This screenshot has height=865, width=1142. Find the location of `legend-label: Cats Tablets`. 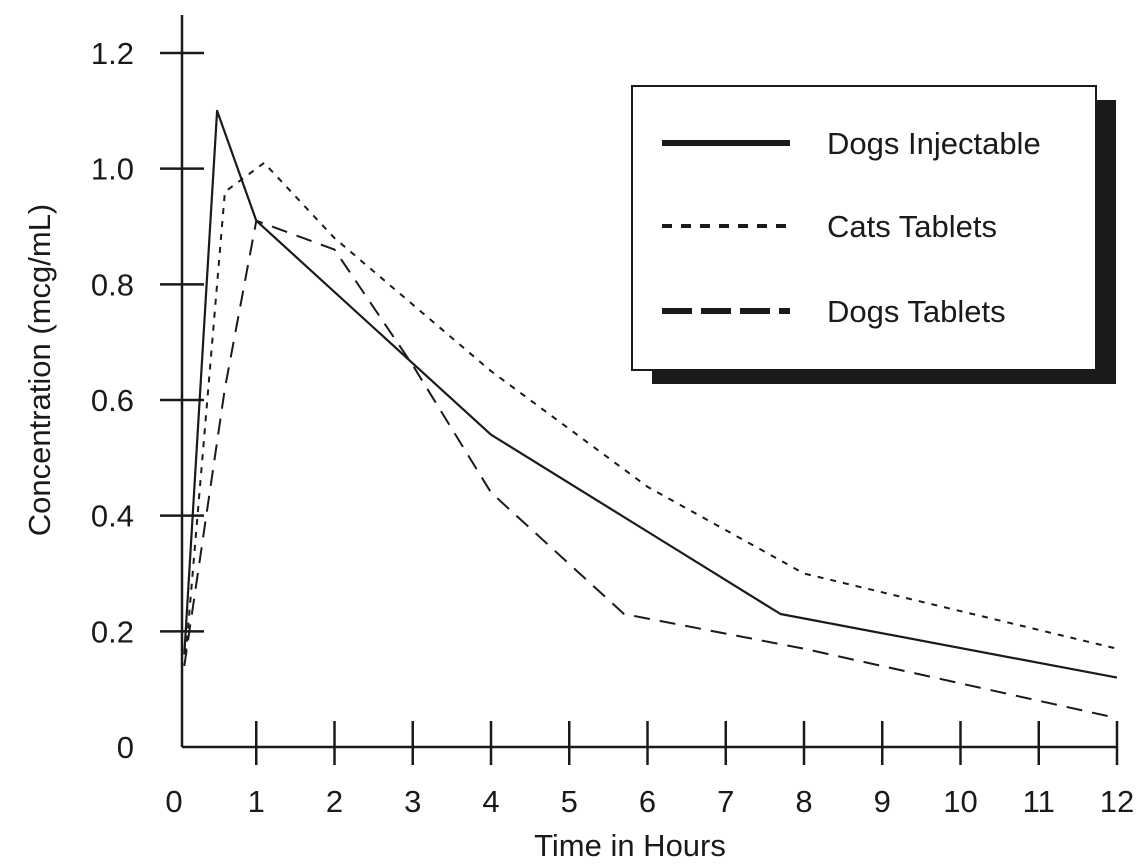

legend-label: Cats Tablets is located at coordinates (912, 226).